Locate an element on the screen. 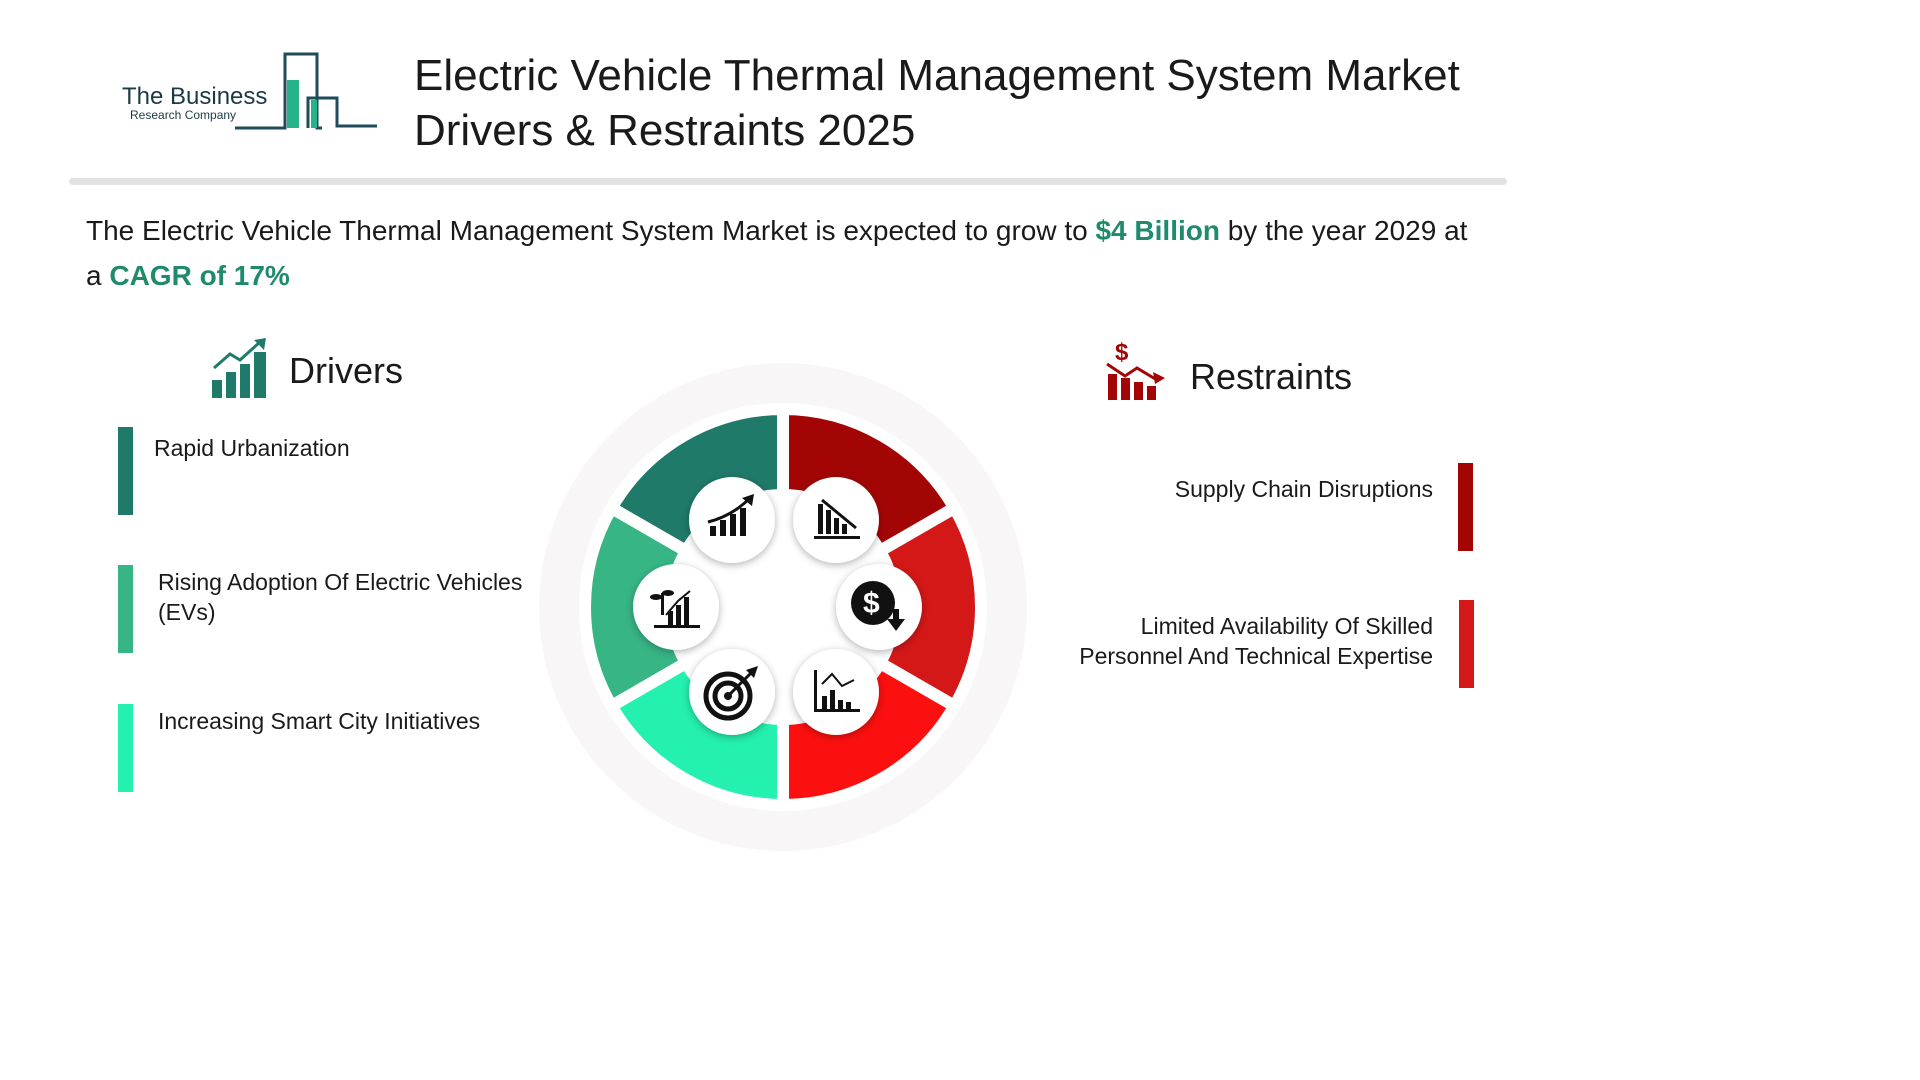 This screenshot has width=1920, height=1080. title-line-2: Drivers & Restraints 2025 is located at coordinates (665, 130).